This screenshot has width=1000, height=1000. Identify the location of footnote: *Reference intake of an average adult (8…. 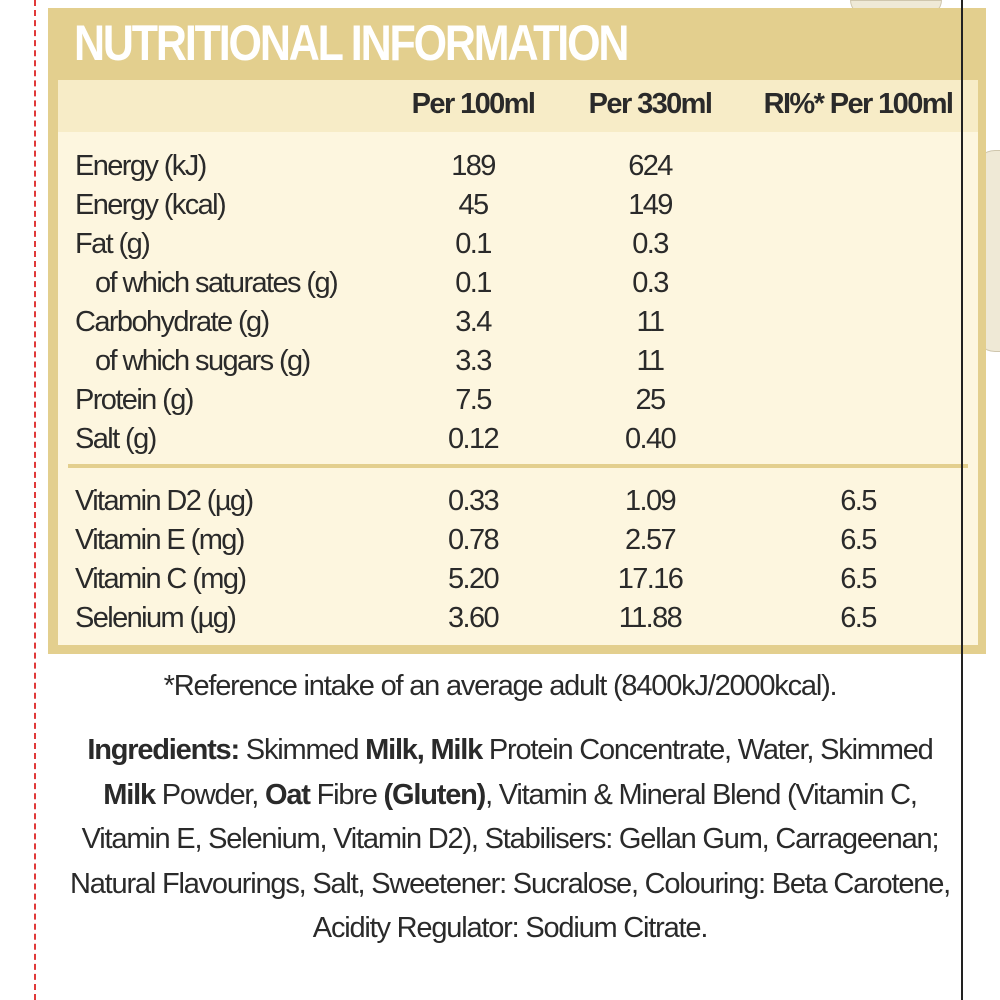
(500, 686).